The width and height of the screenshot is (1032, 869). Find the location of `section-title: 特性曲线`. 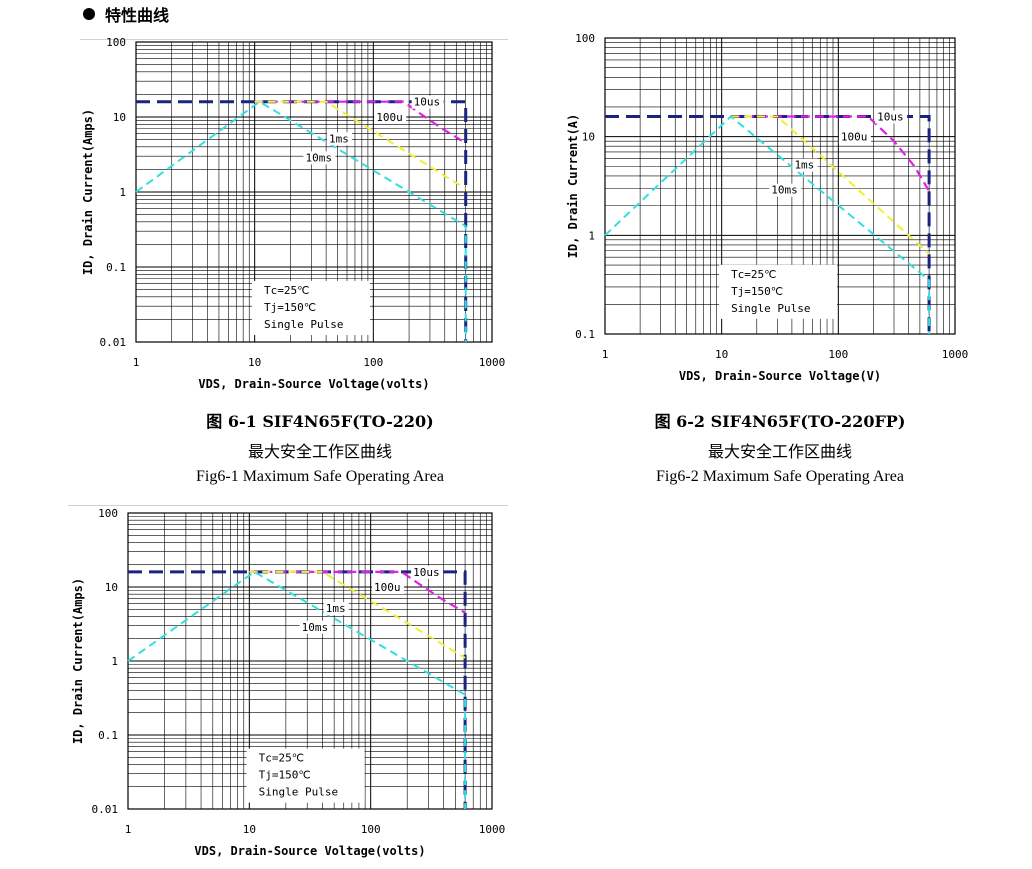

section-title: 特性曲线 is located at coordinates (137, 15).